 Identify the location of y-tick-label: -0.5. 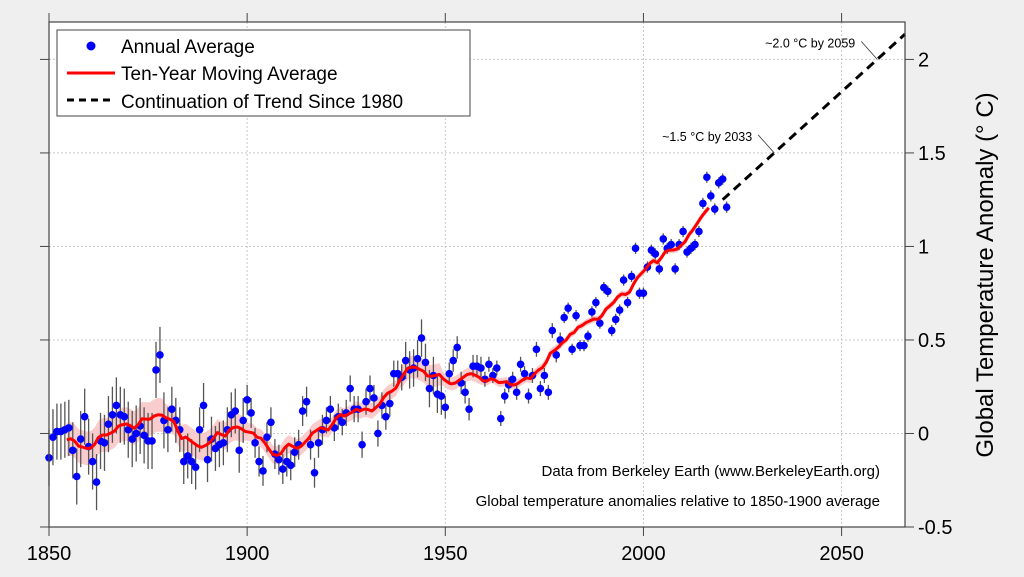
(935, 528).